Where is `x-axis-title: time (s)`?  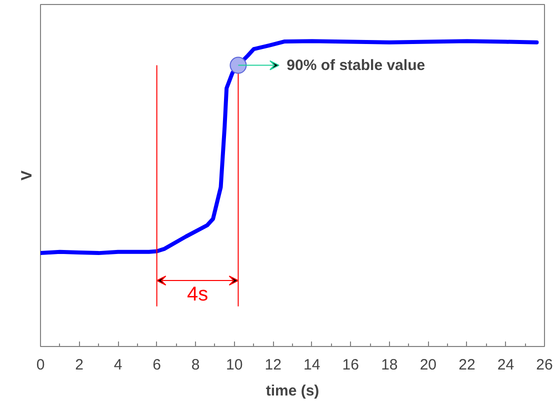
x-axis-title: time (s) is located at coordinates (293, 391).